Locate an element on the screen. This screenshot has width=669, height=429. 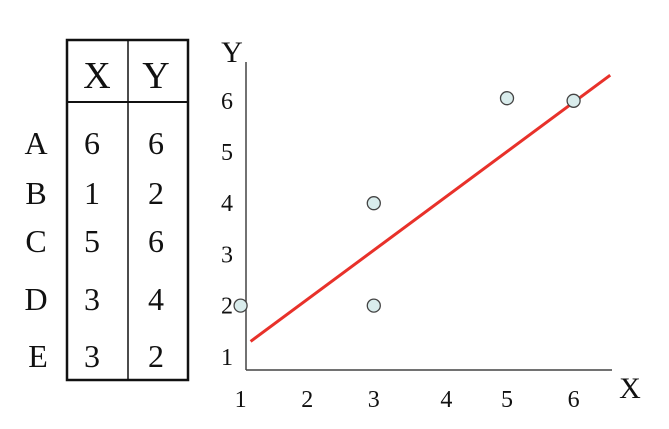
y-tick-label: 3 is located at coordinates (227, 255).